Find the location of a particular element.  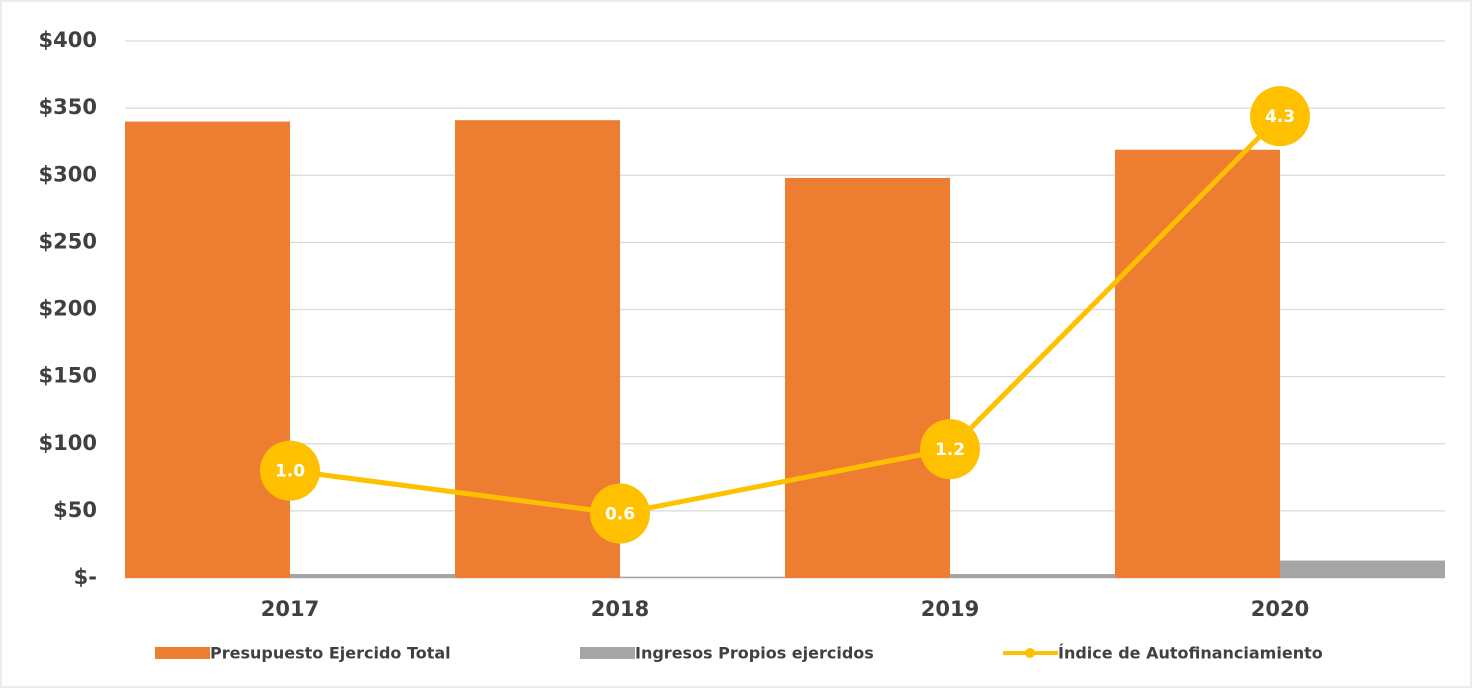

y-tick-label: $300 is located at coordinates (68, 174).